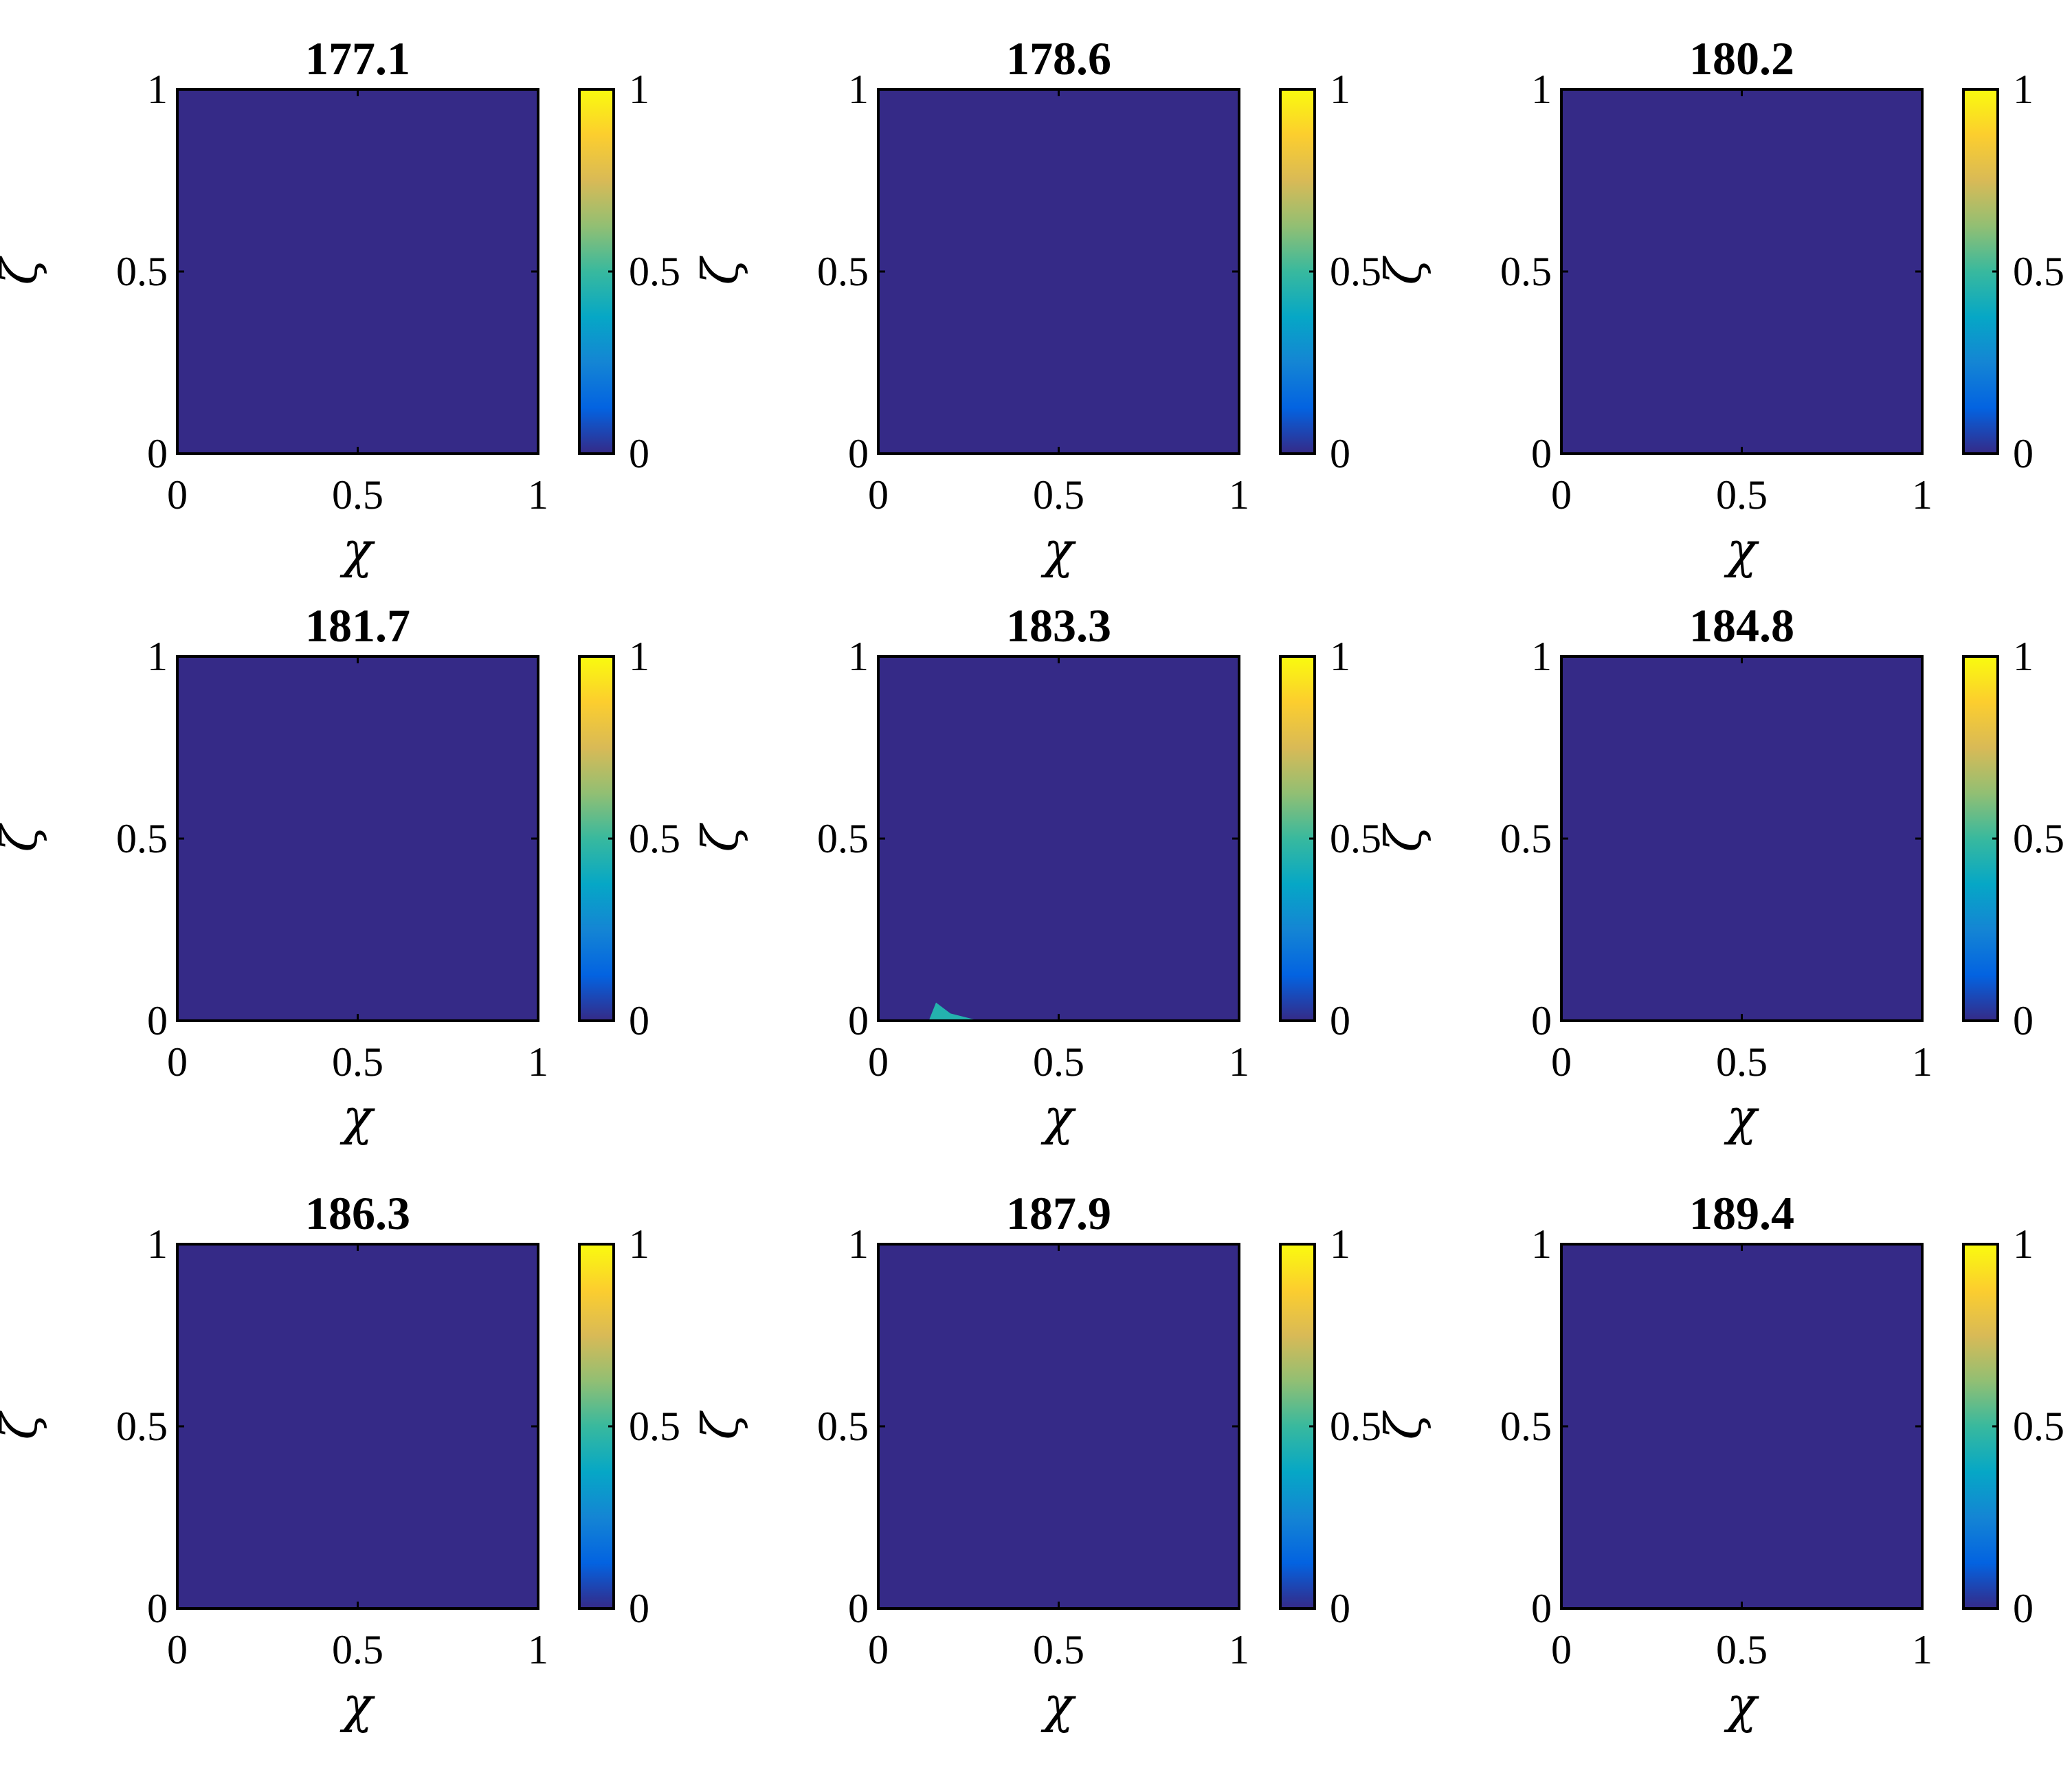 The width and height of the screenshot is (2072, 1770). What do you see at coordinates (1058, 58) in the screenshot?
I see `panel-title: 178.6` at bounding box center [1058, 58].